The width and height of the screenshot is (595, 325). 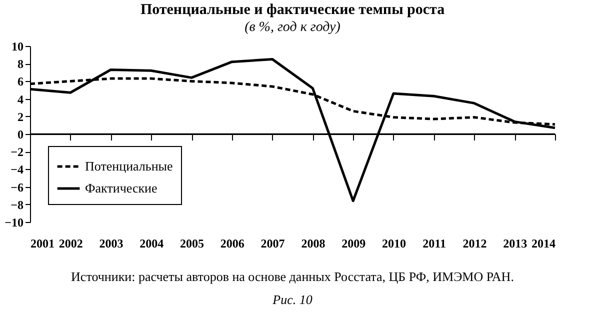 What do you see at coordinates (129, 166) in the screenshot?
I see `legend-label: Потенциальные` at bounding box center [129, 166].